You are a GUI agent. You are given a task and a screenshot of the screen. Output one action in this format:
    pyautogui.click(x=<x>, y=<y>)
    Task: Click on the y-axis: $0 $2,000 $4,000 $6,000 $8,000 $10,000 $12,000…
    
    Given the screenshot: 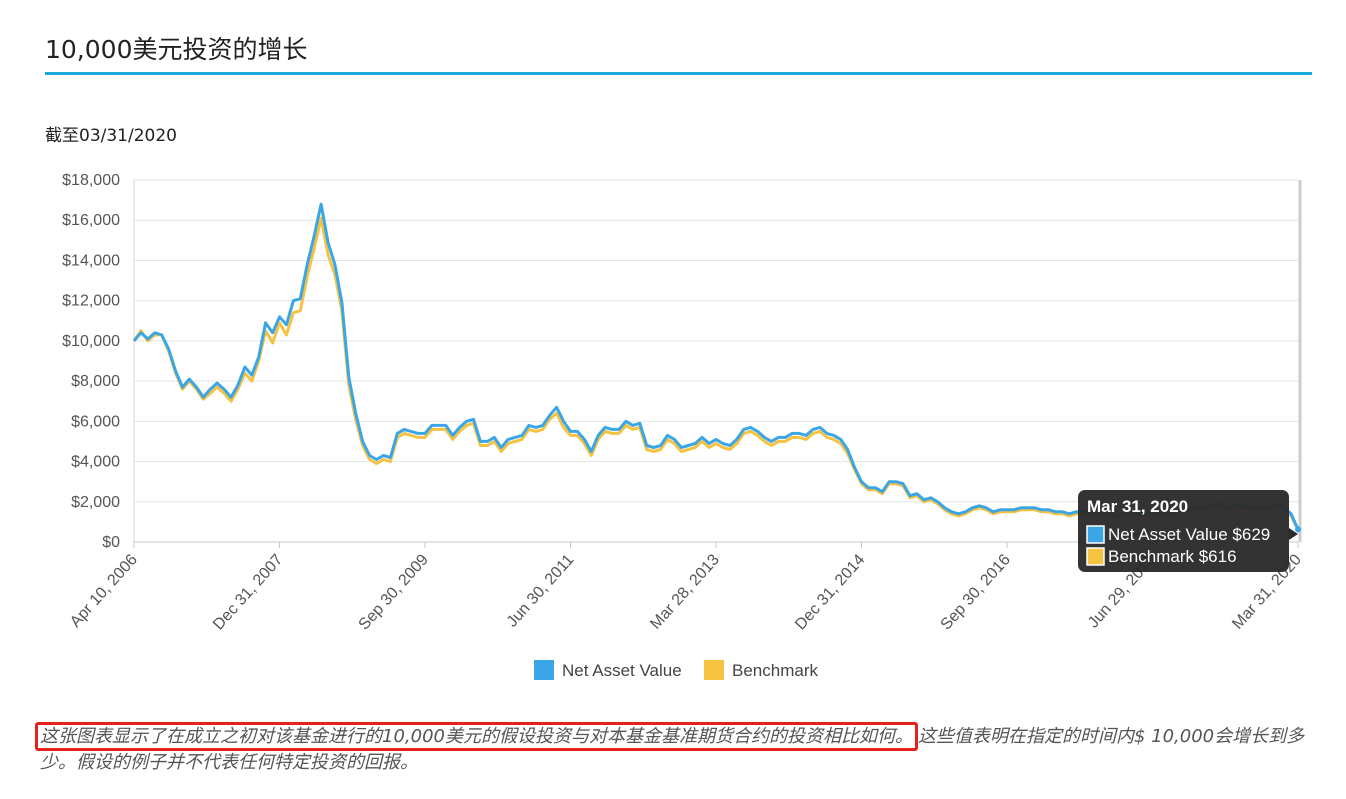 What is the action you would take?
    pyautogui.click(x=91, y=361)
    